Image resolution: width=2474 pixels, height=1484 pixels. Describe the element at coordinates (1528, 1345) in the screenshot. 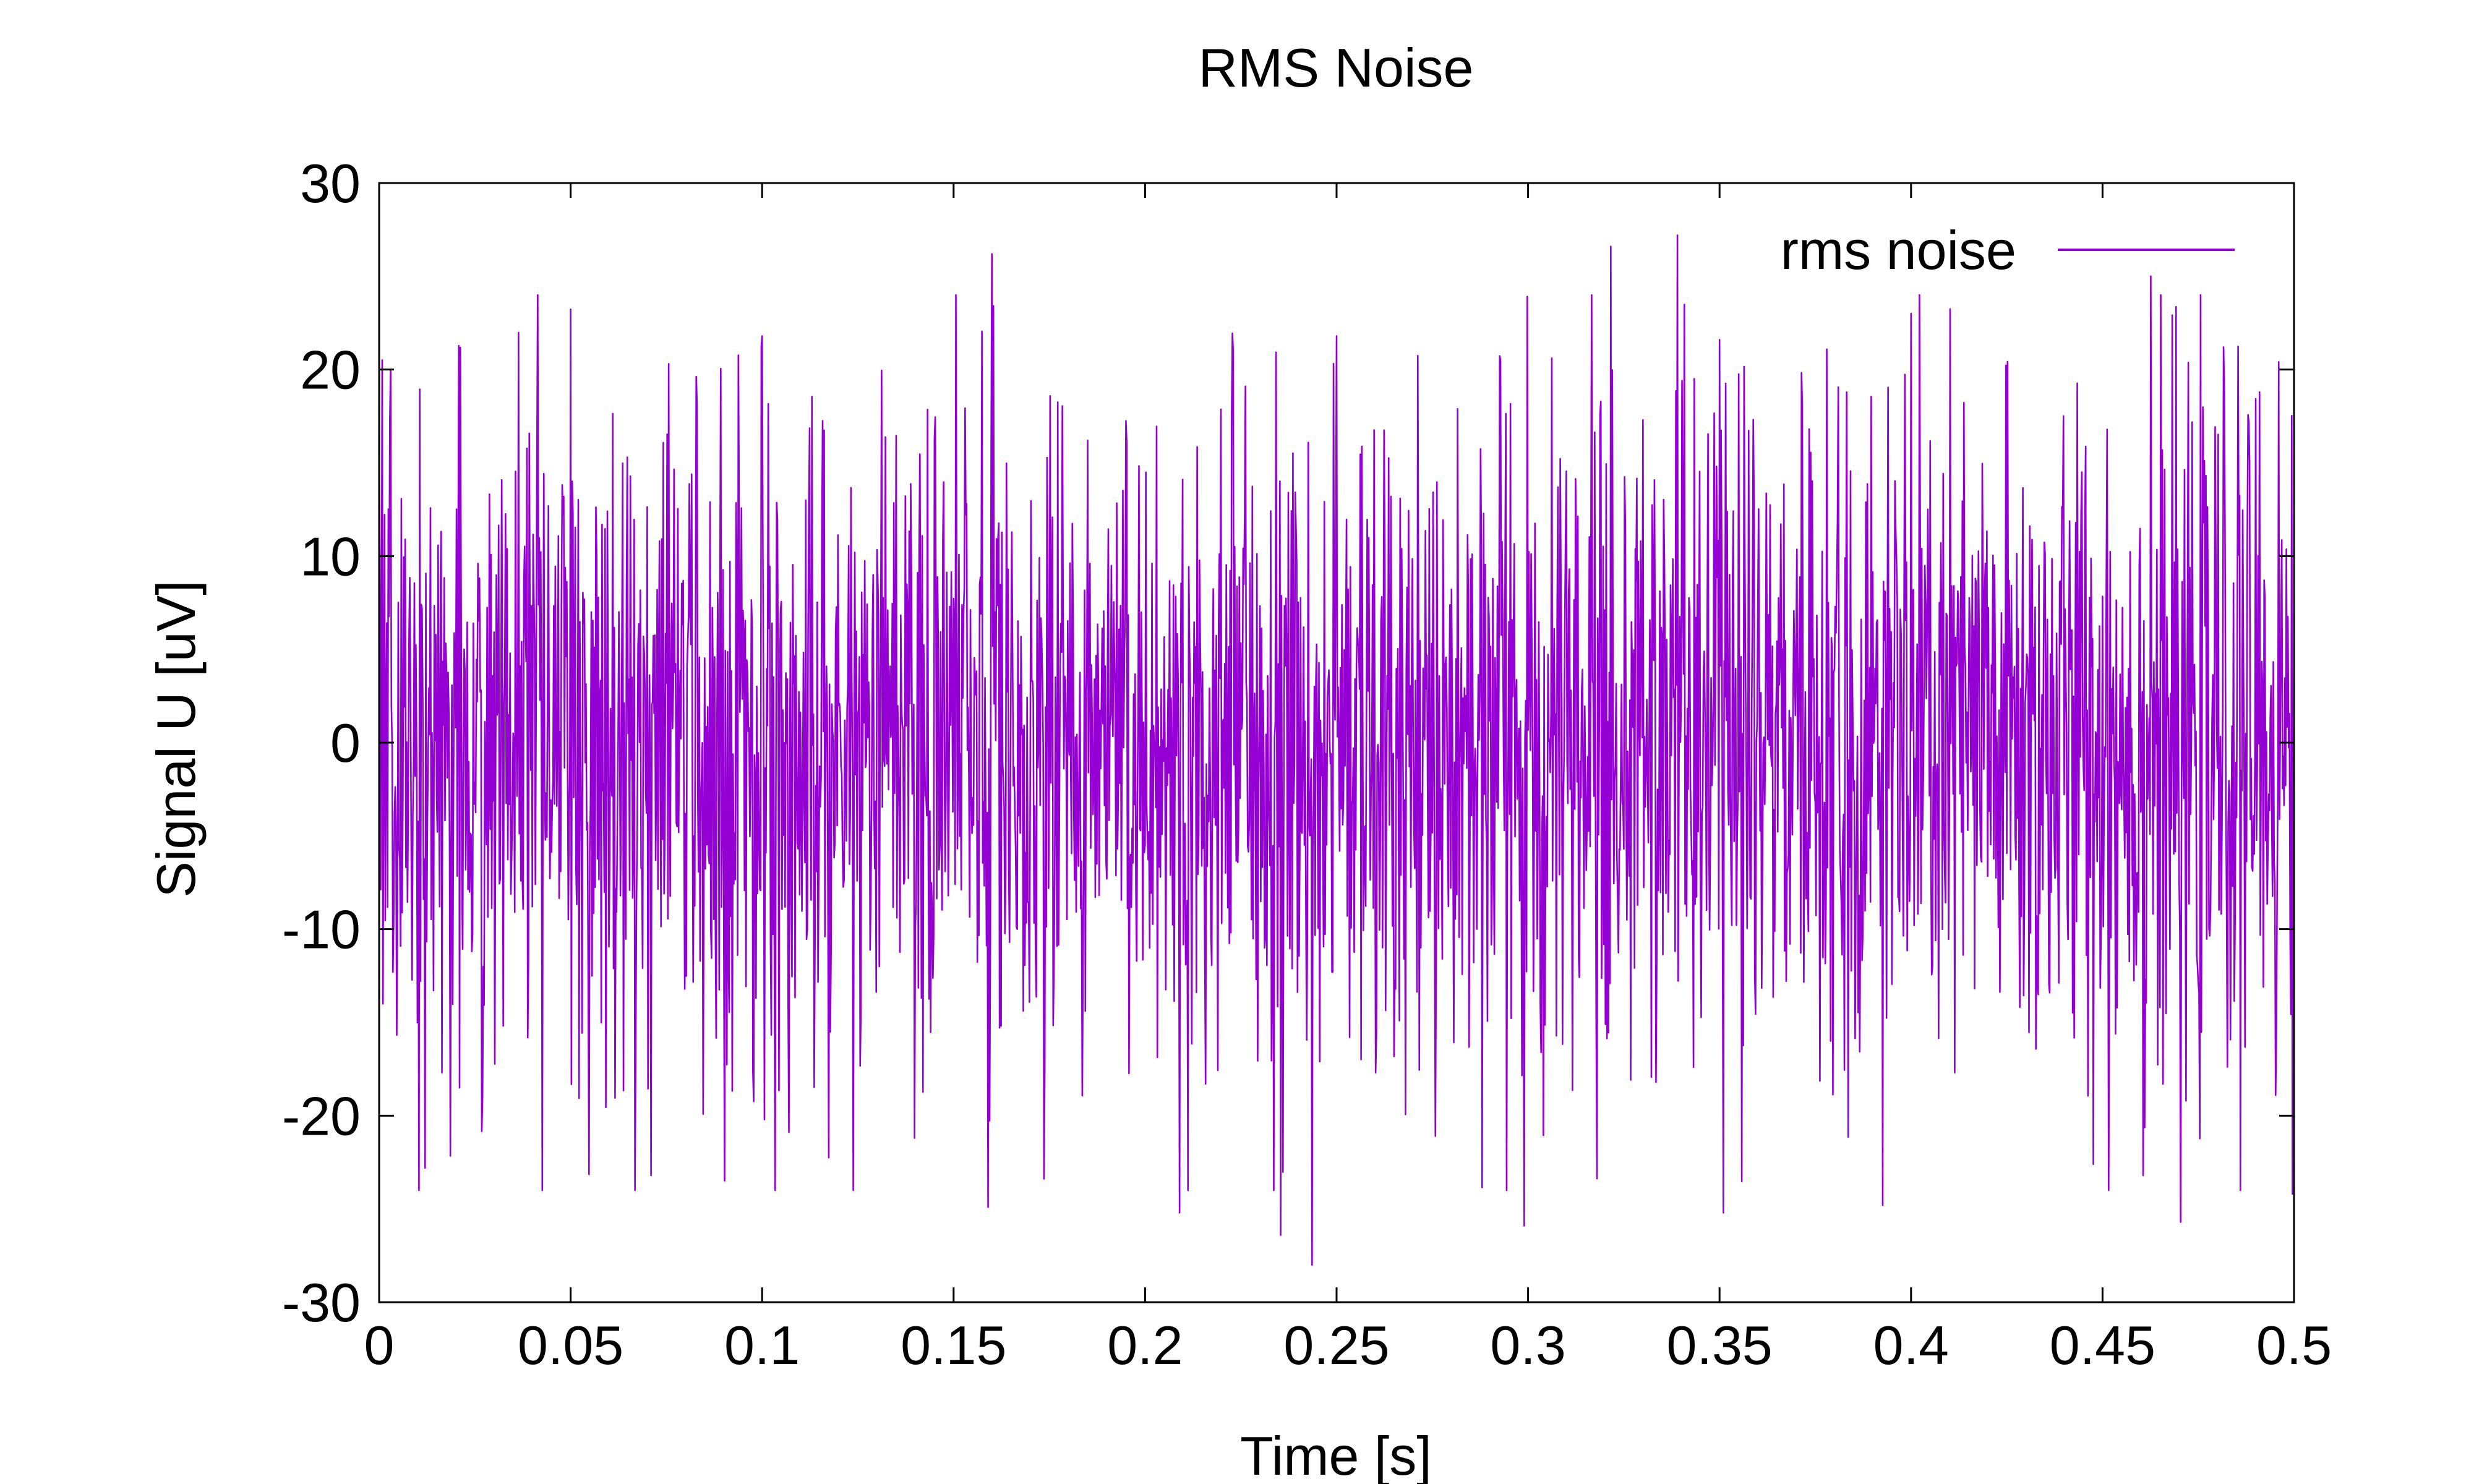

I see `x-tick-label: 0.3` at that location.